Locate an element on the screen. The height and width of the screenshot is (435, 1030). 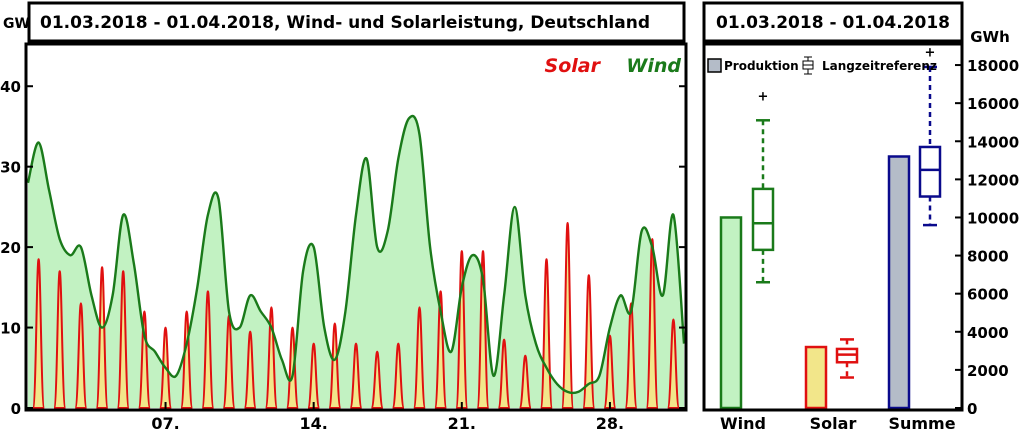
y-tick-label: 20 is located at coordinates (10, 248).